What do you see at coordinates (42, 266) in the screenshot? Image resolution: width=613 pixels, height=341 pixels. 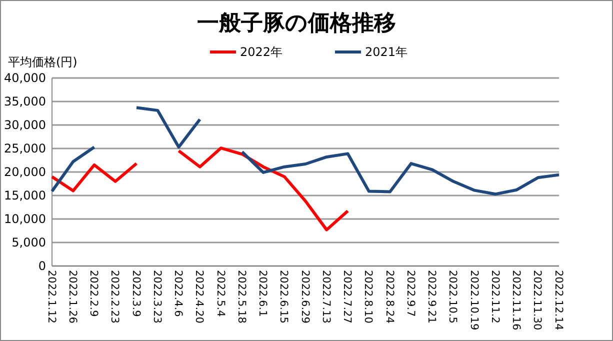 I see `y-tick-label: 0` at bounding box center [42, 266].